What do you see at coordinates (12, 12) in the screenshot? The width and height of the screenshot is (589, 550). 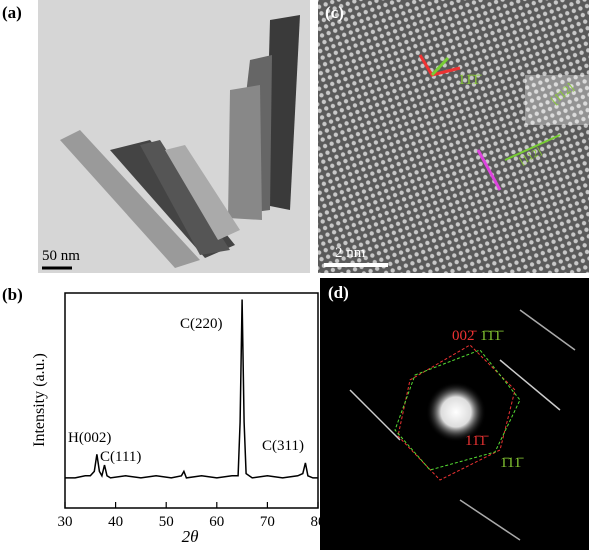 I see `panel-label: (a)` at bounding box center [12, 12].